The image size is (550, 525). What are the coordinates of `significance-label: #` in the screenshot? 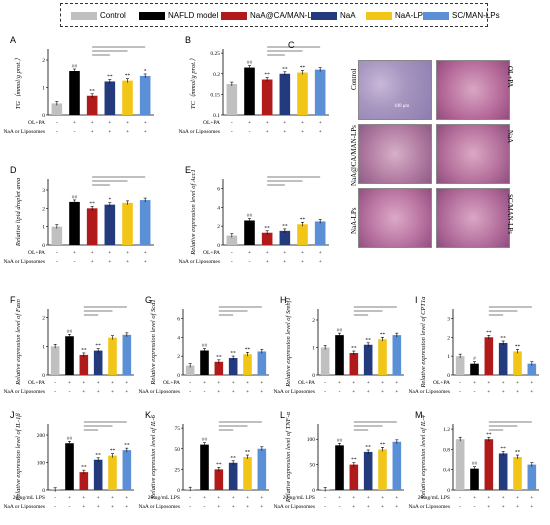 It's located at (474, 359).